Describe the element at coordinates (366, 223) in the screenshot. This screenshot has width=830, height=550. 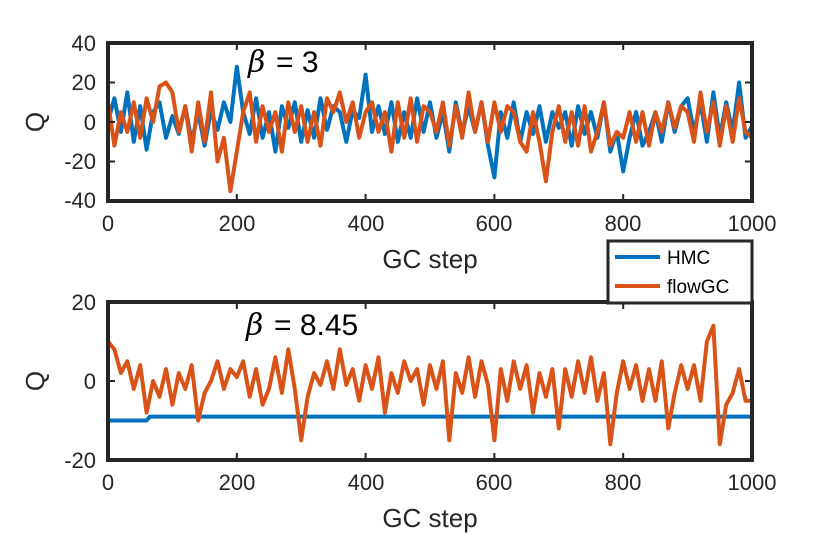
I see `top-x-tick-label: 400` at that location.